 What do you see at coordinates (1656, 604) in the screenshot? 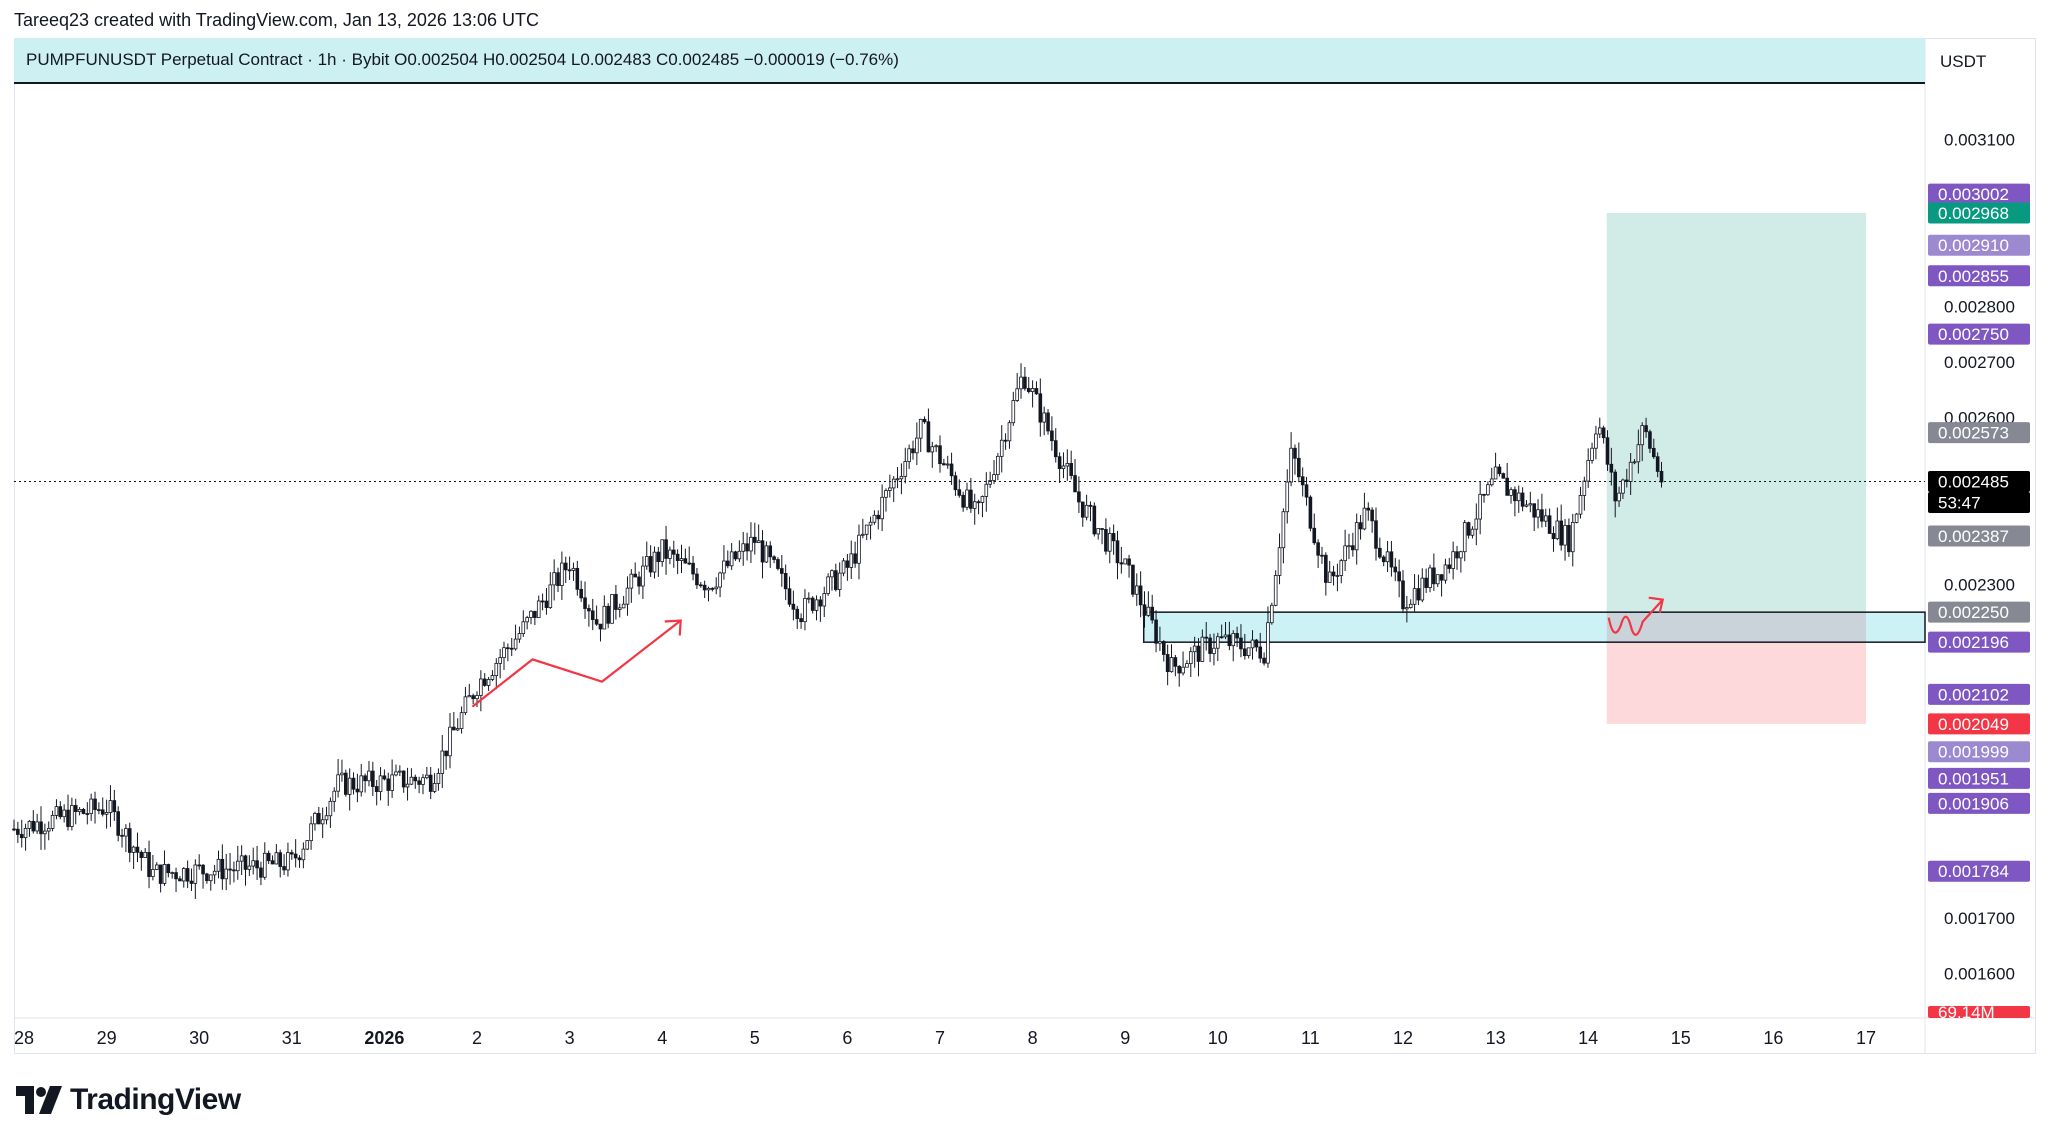
I see `drawn-bounce-arrow-head` at bounding box center [1656, 604].